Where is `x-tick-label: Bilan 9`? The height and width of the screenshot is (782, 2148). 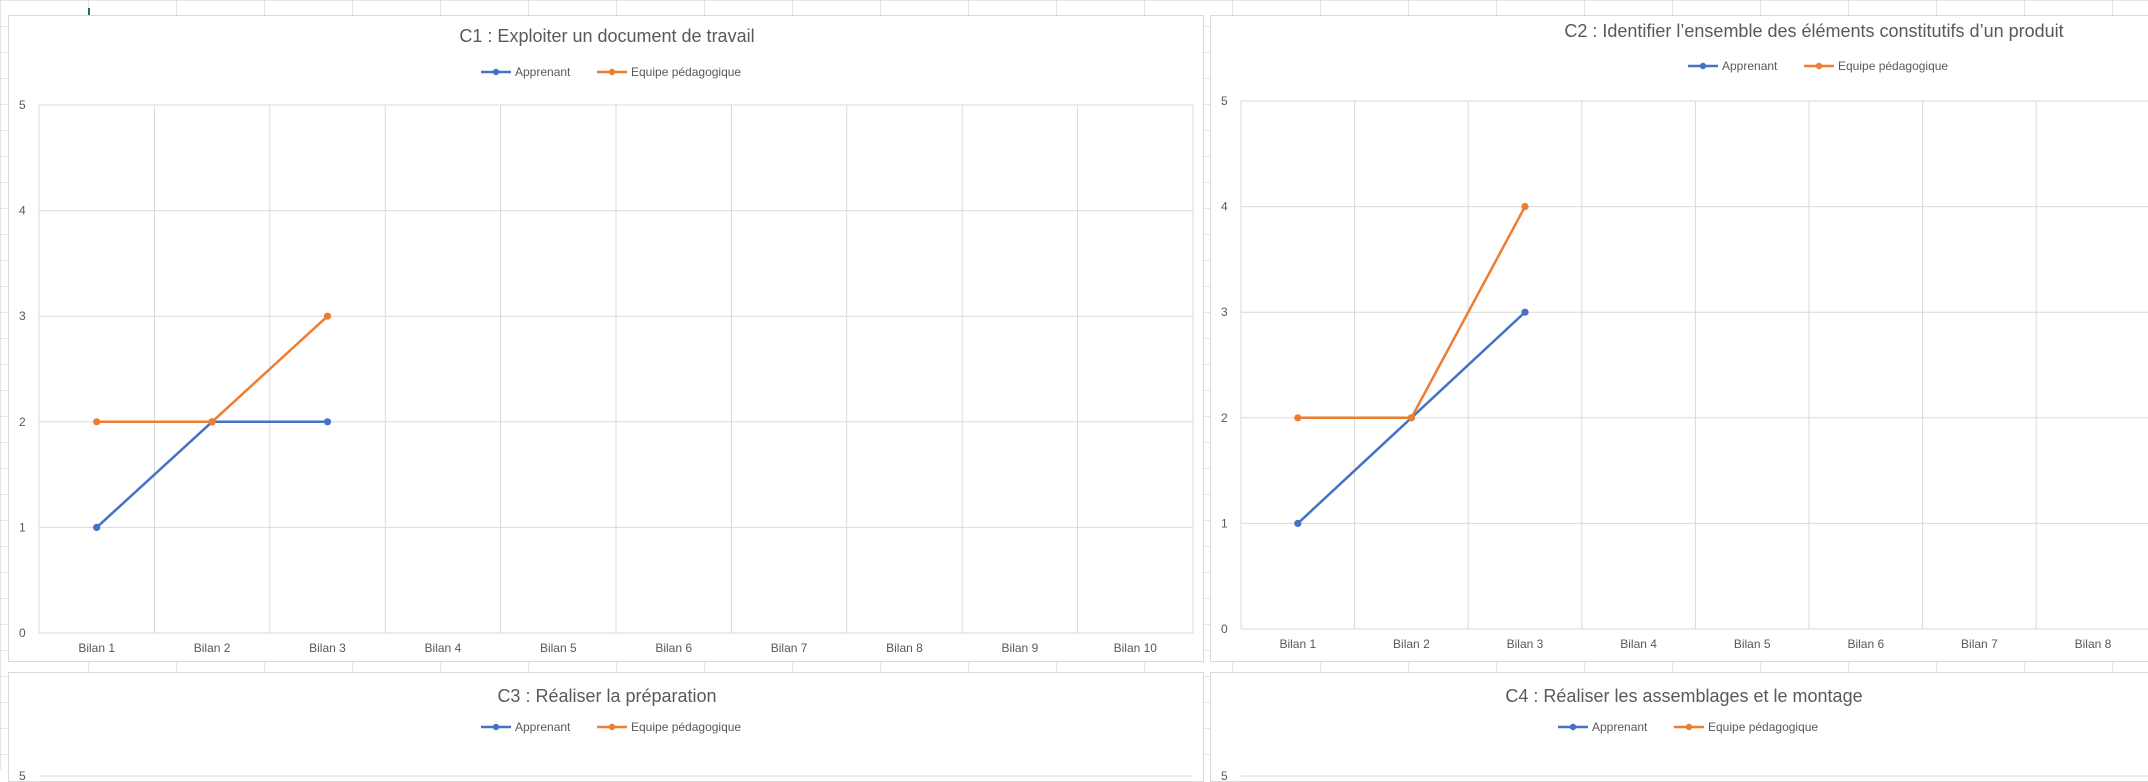
x-tick-label: Bilan 9 is located at coordinates (1020, 648).